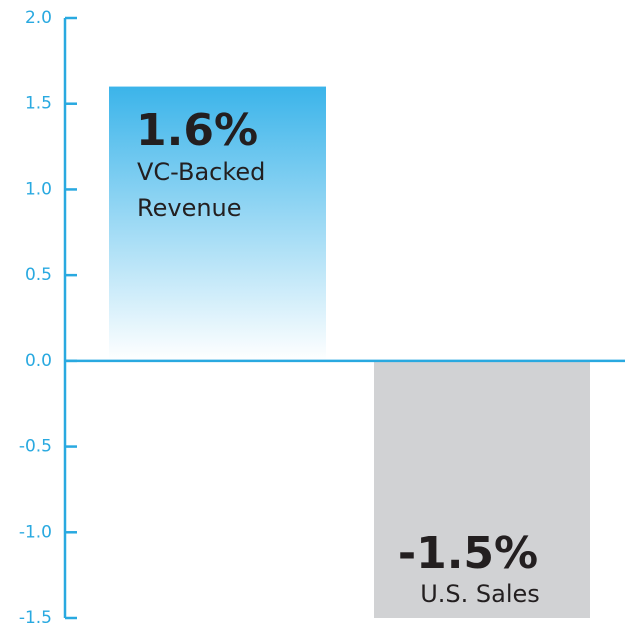 Image resolution: width=625 pixels, height=623 pixels. I want to click on y-tick-label: -1.0, so click(35, 532).